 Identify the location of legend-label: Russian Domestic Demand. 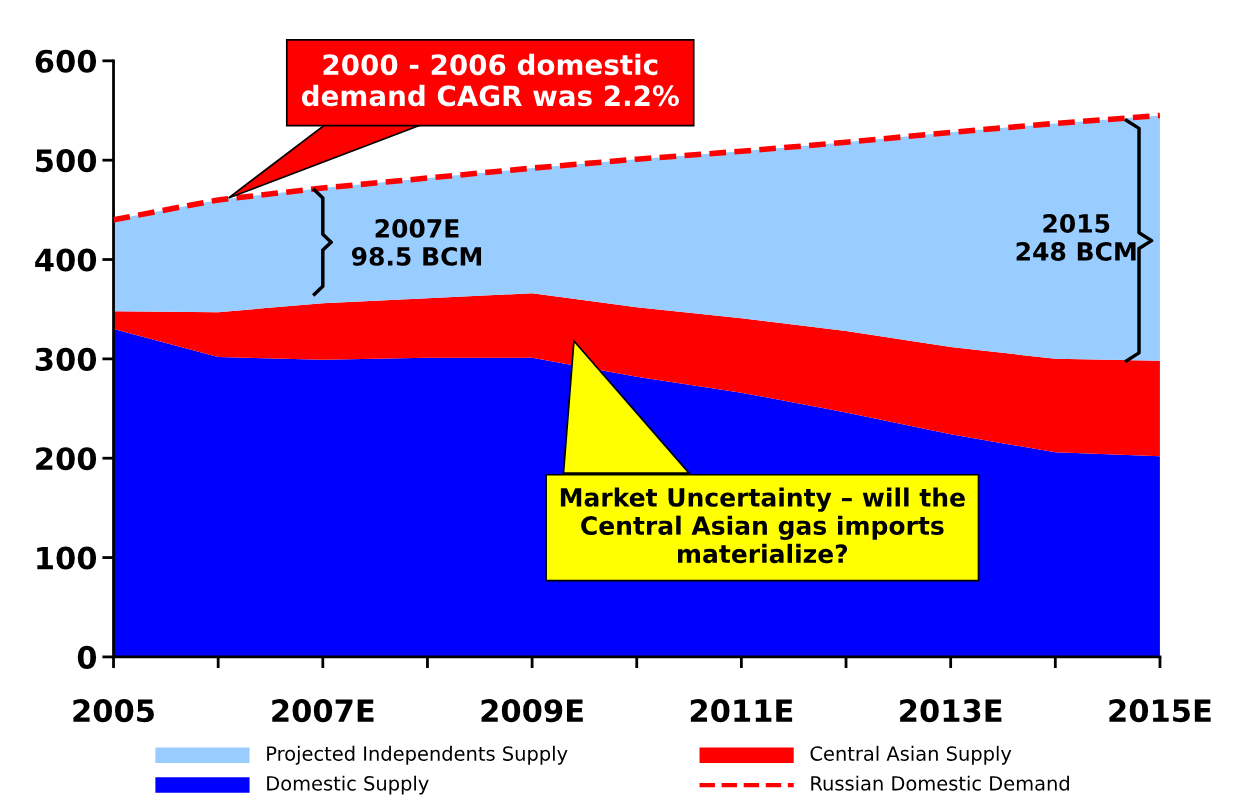
(940, 783).